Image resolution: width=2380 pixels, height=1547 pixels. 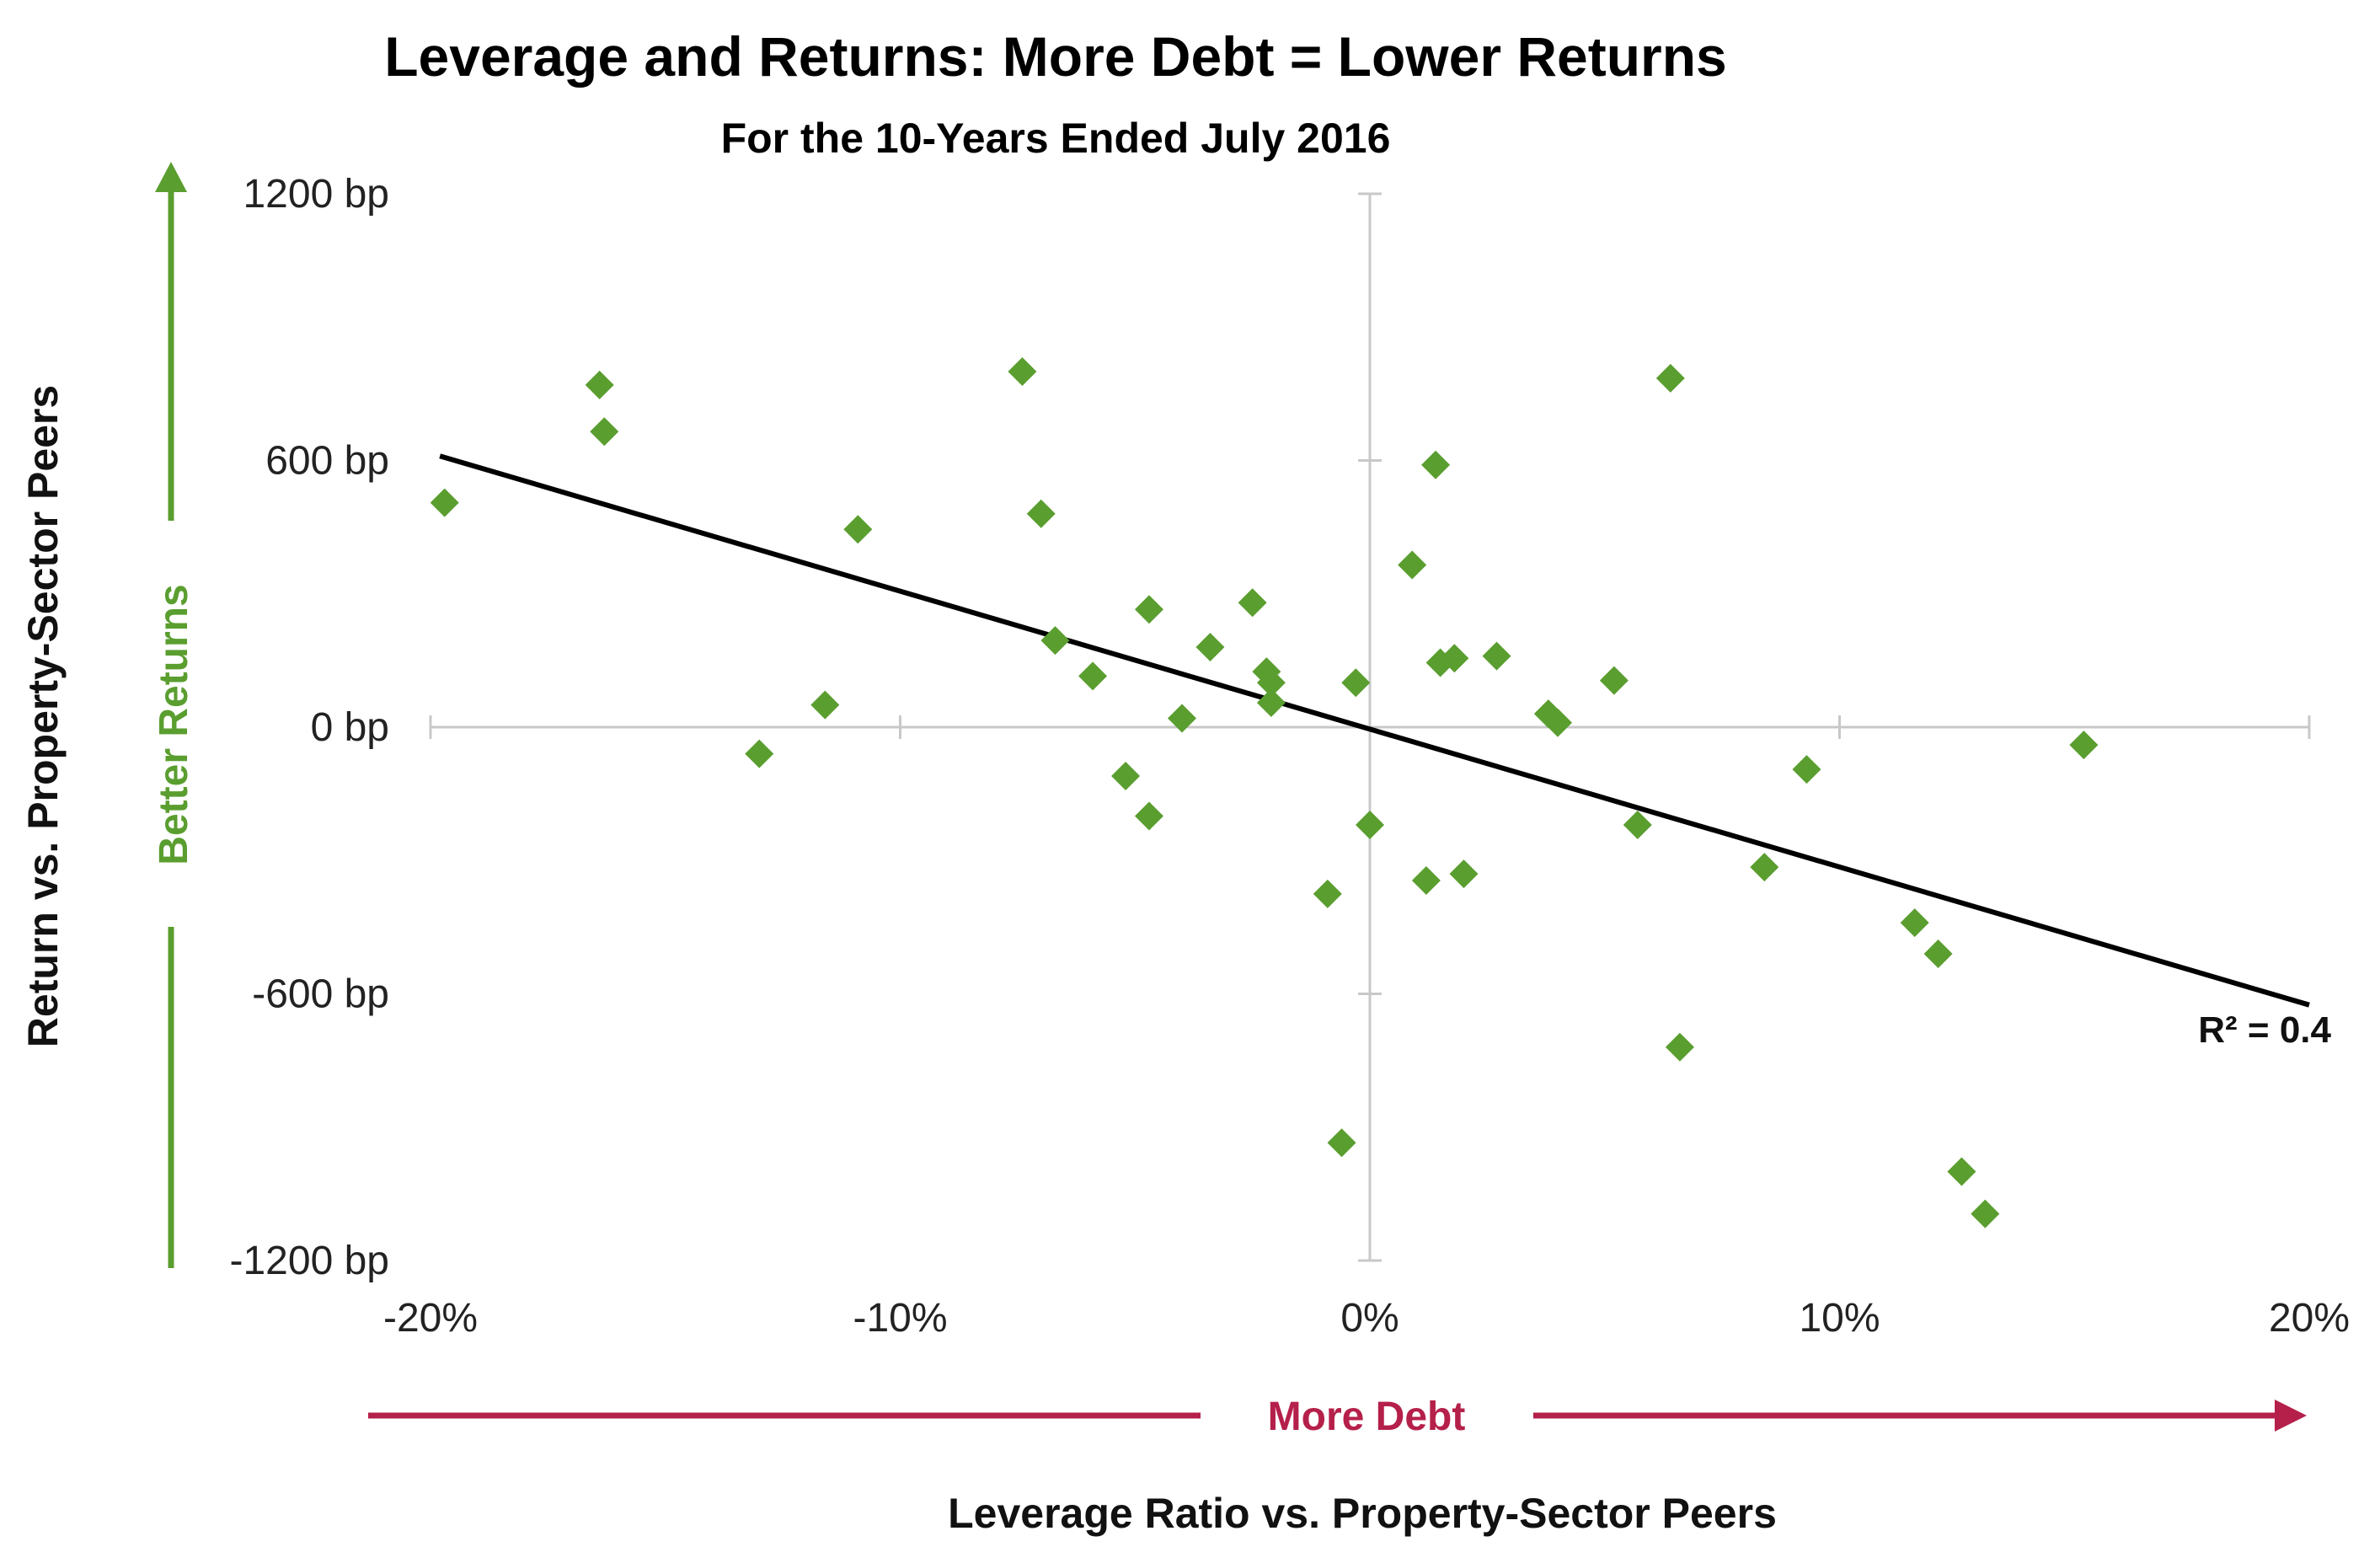 What do you see at coordinates (310, 1261) in the screenshot?
I see `y-tick-label: -1200 bp` at bounding box center [310, 1261].